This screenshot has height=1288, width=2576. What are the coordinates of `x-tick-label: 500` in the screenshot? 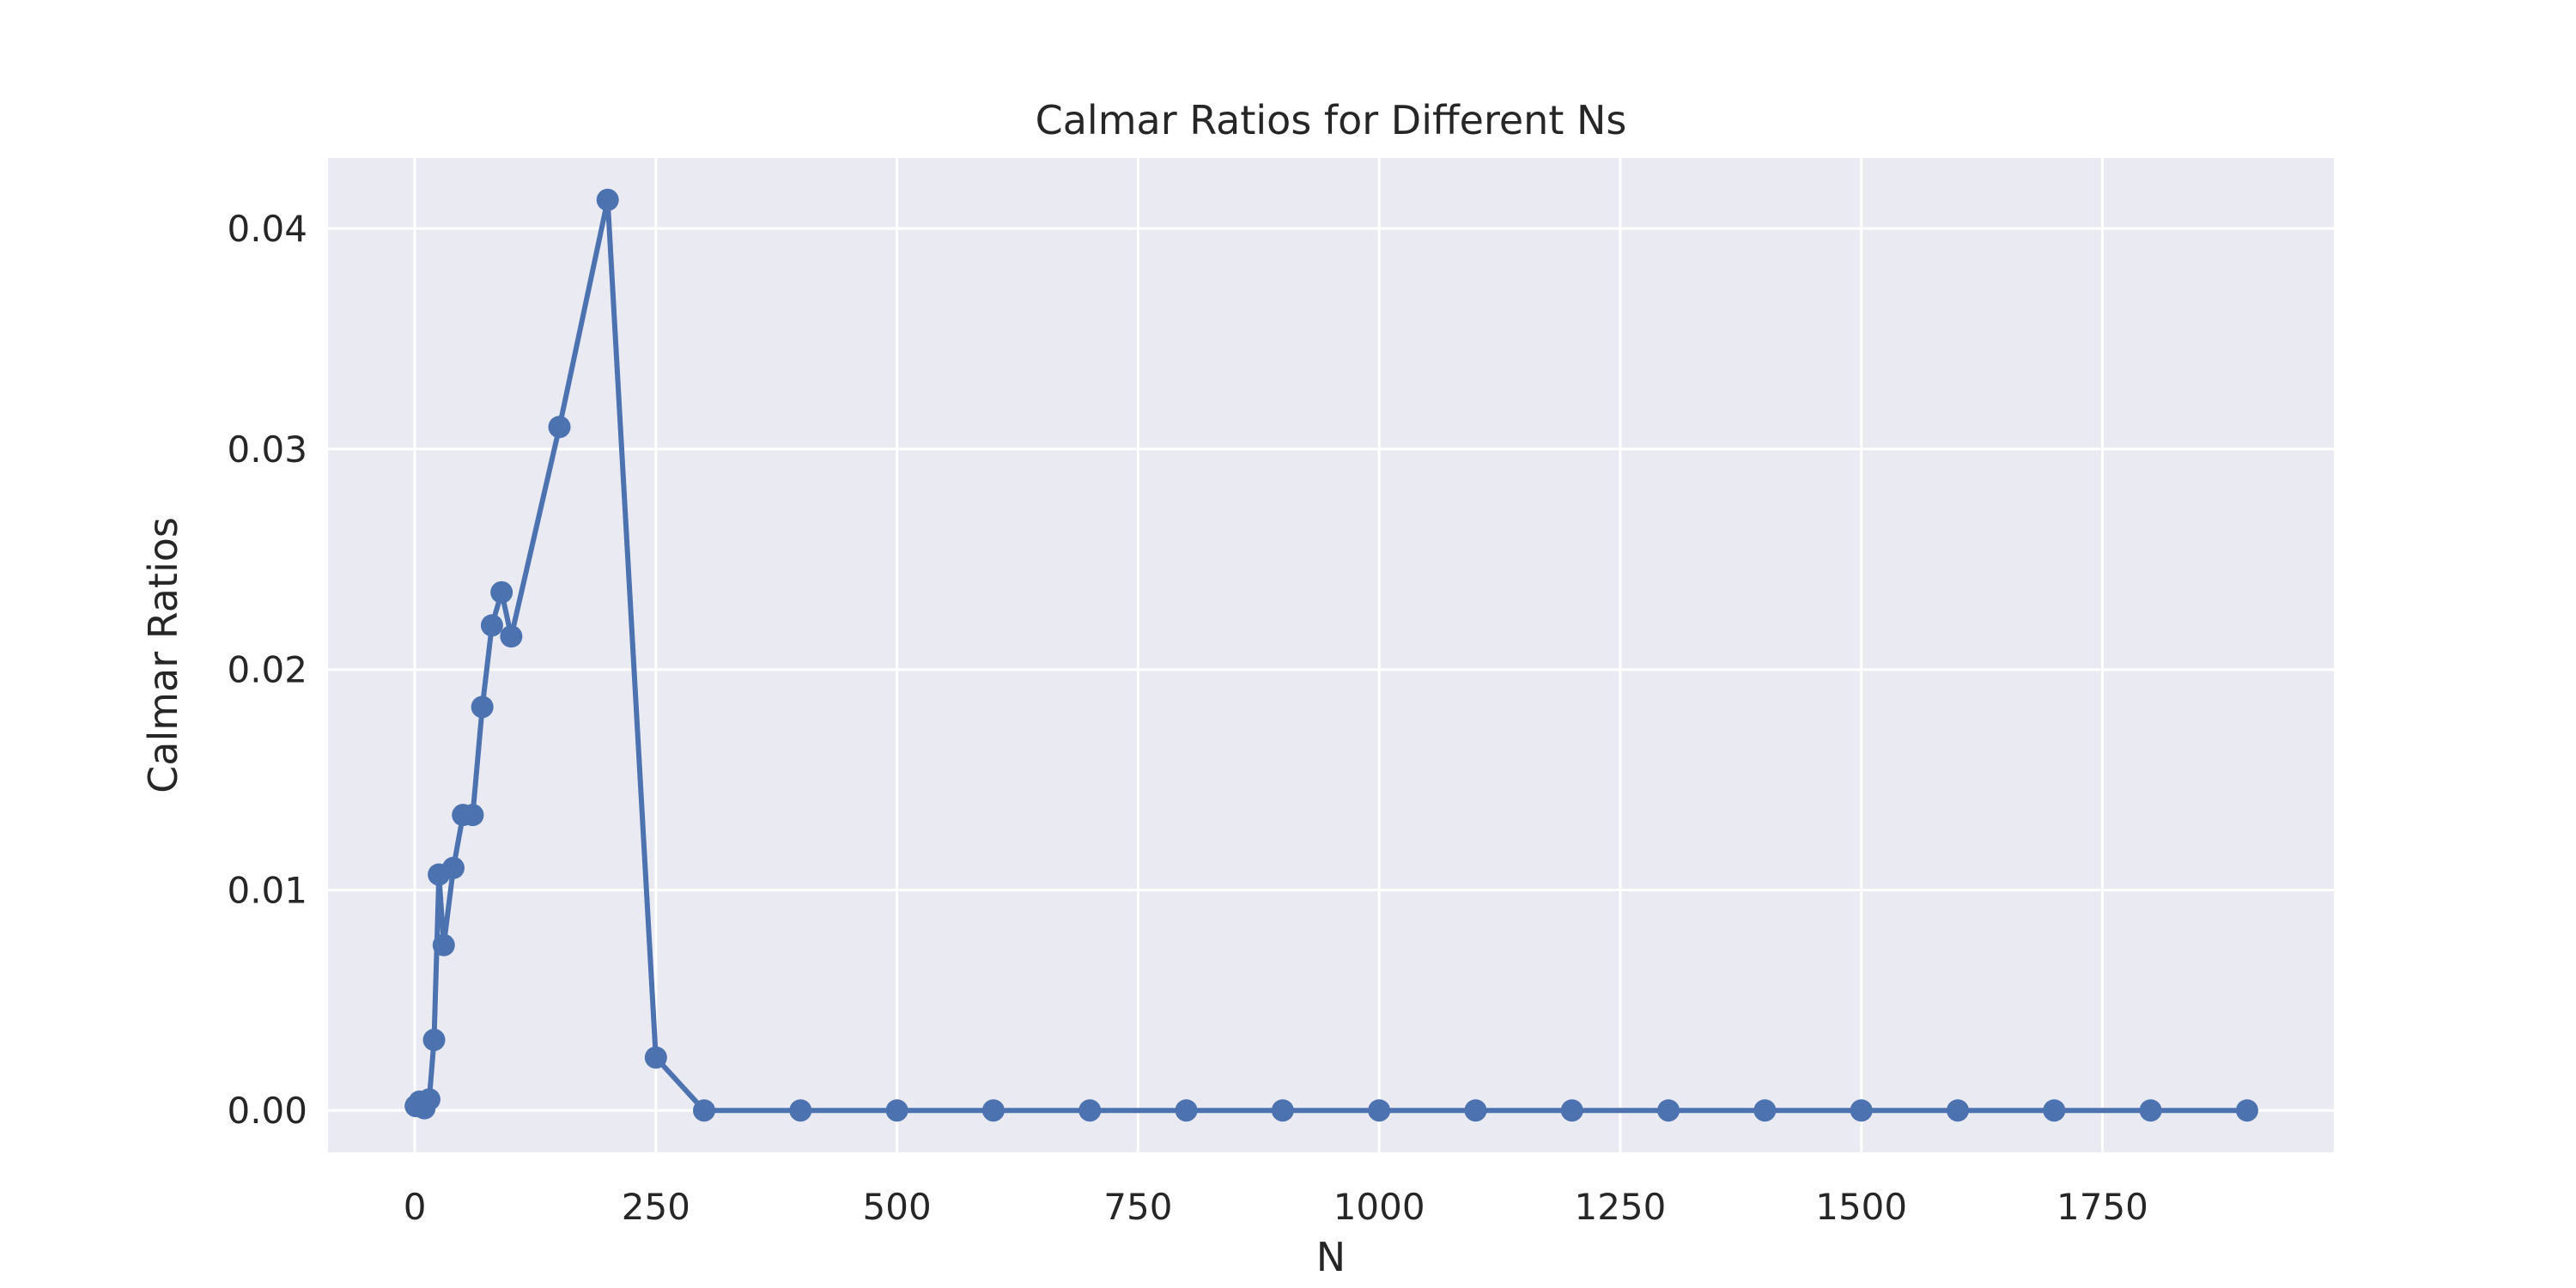 It's located at (897, 1207).